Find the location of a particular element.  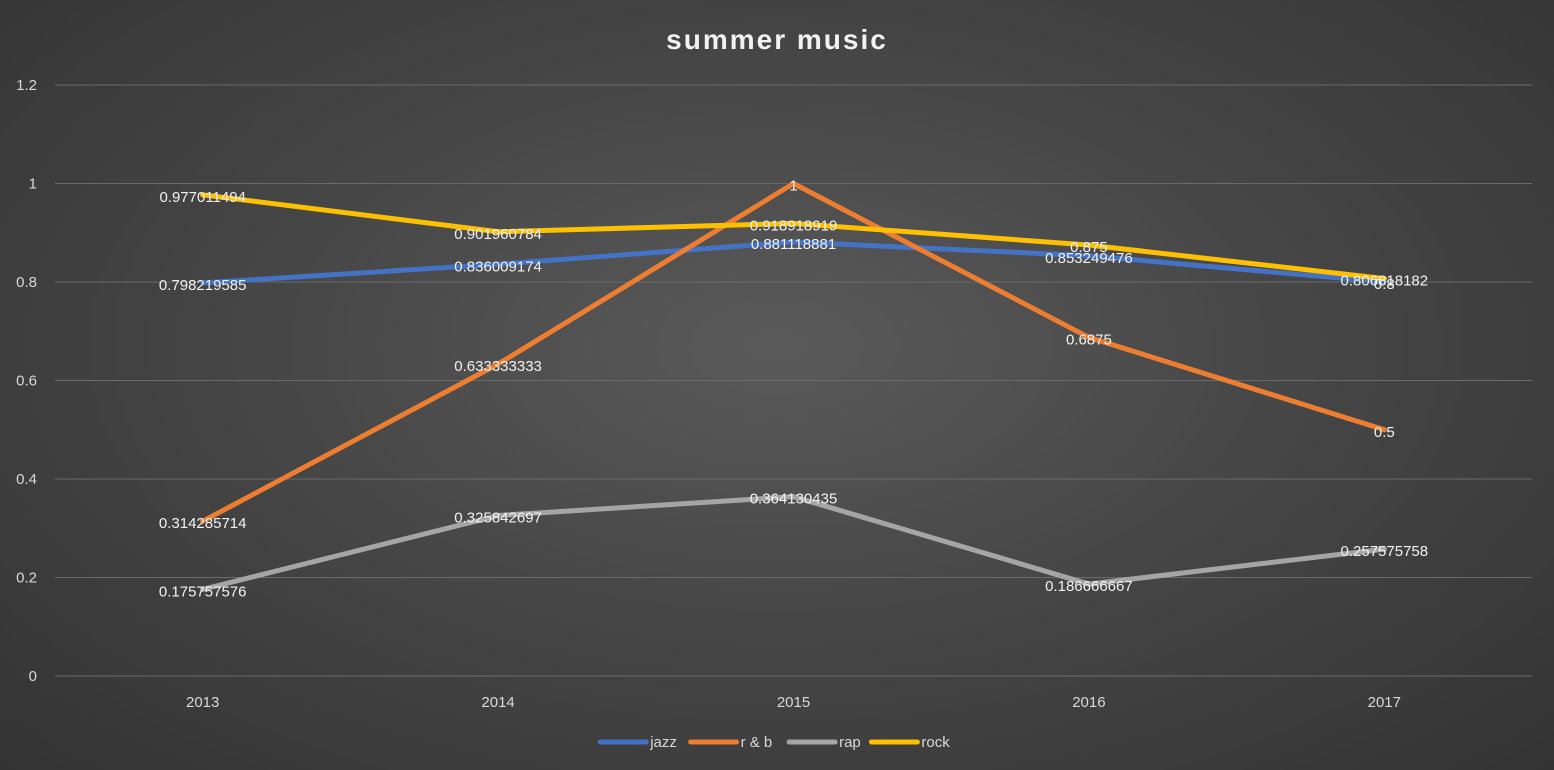

legend-label: r & b is located at coordinates (757, 742).